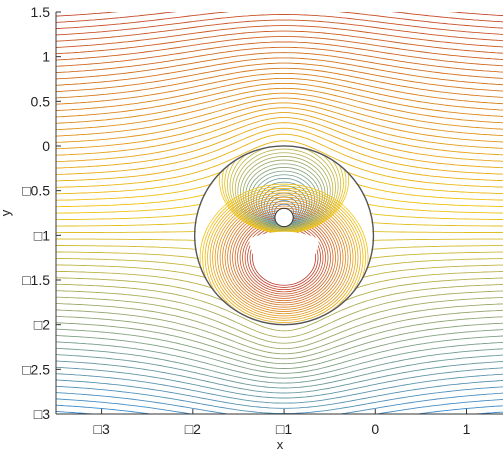  I want to click on boundary-circle, so click(284, 235).